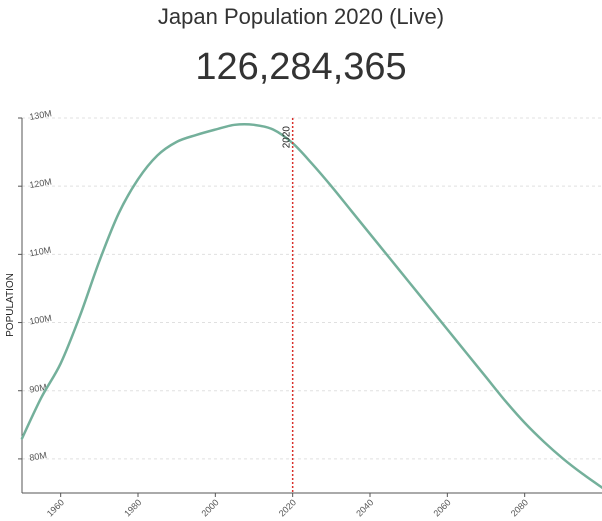 The height and width of the screenshot is (521, 602). What do you see at coordinates (41, 115) in the screenshot?
I see `y-tick-label-130: 130M` at bounding box center [41, 115].